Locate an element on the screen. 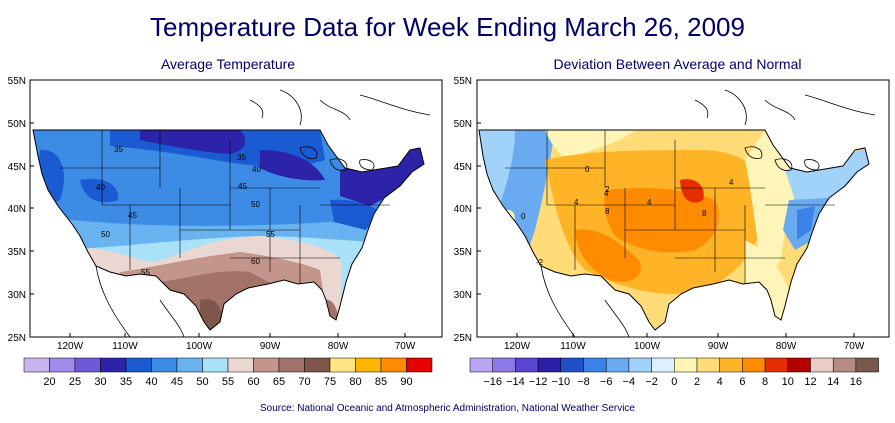 Image resolution: width=895 pixels, height=423 pixels. legend-label: −8 is located at coordinates (583, 382).